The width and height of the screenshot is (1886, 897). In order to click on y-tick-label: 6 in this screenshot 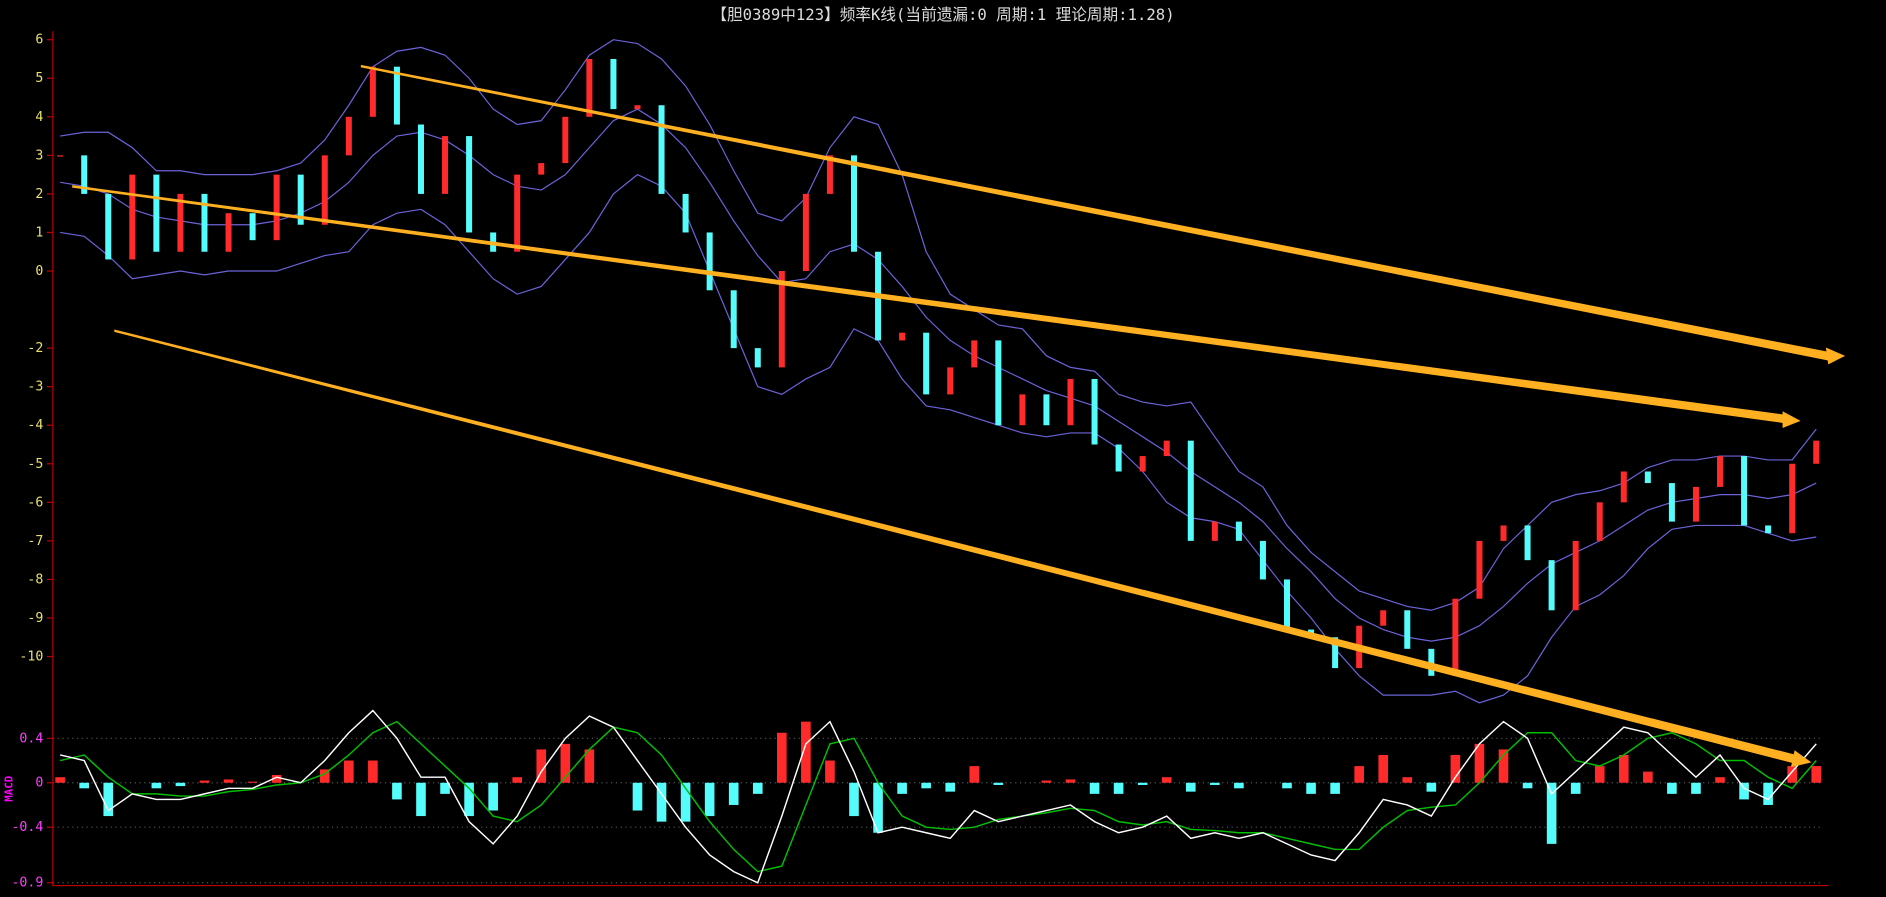, I will do `click(39, 40)`.